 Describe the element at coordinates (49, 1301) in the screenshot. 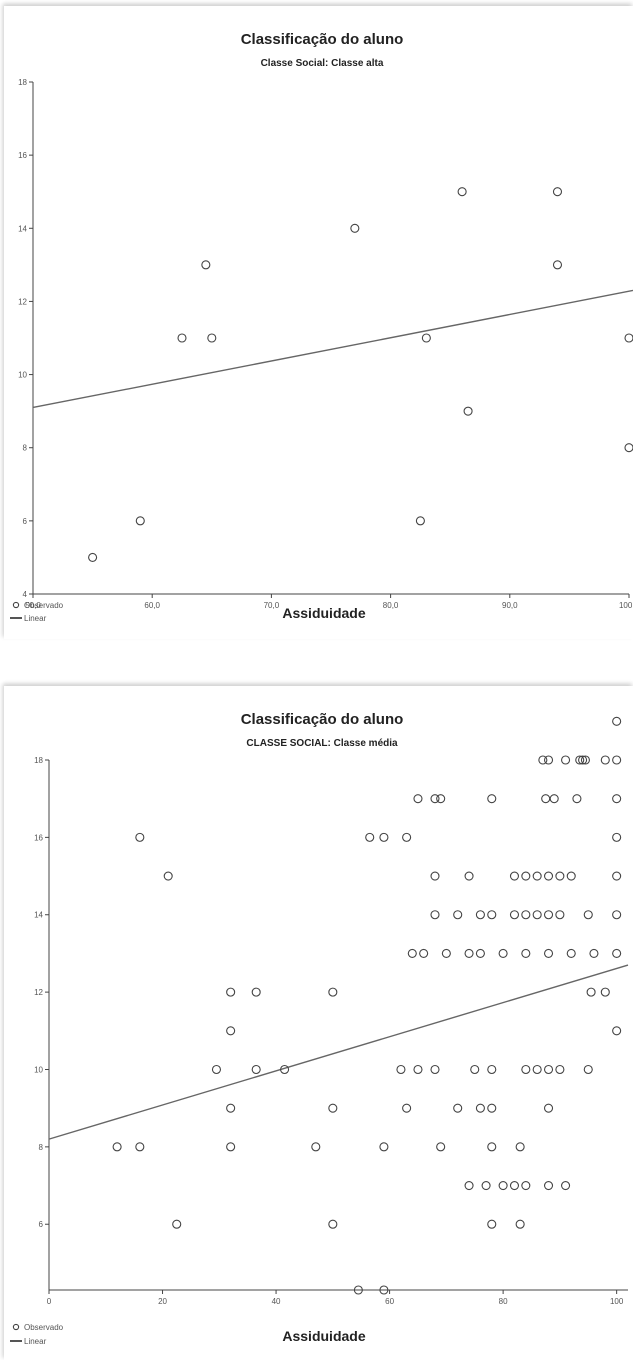

I see `x-tick-label: 0` at that location.